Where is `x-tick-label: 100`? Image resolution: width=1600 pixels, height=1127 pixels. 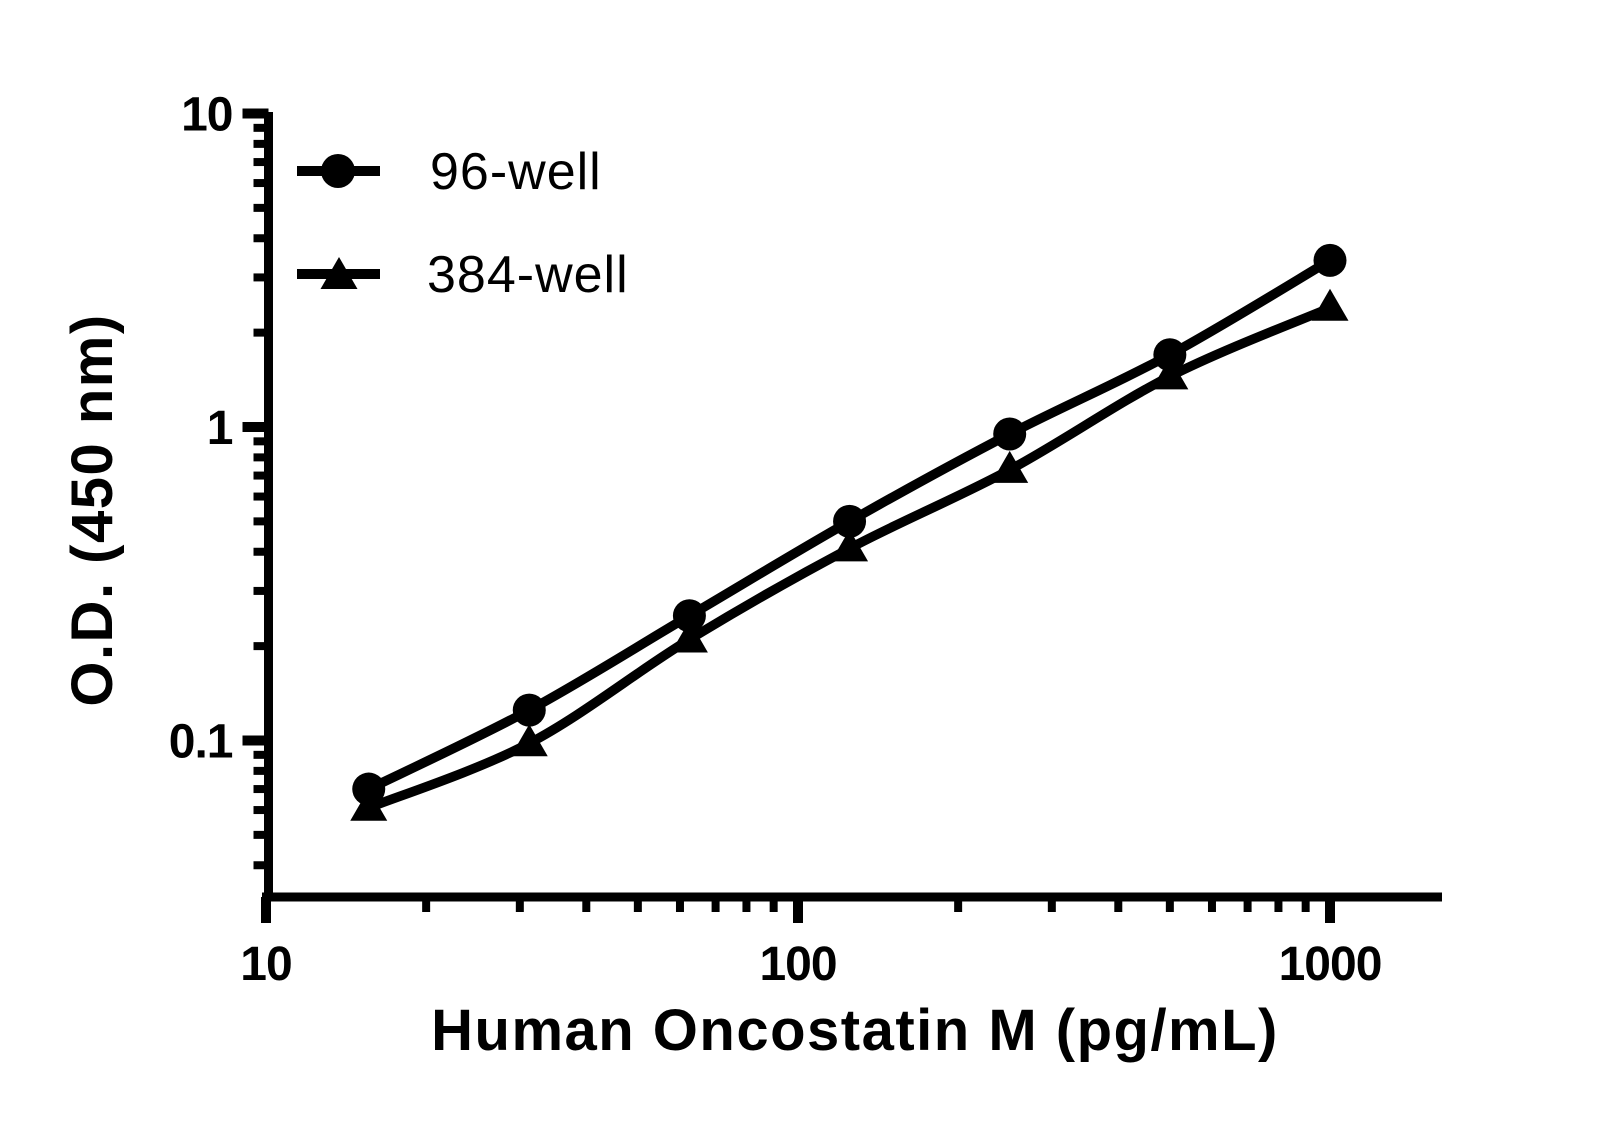
x-tick-label: 100 is located at coordinates (797, 964).